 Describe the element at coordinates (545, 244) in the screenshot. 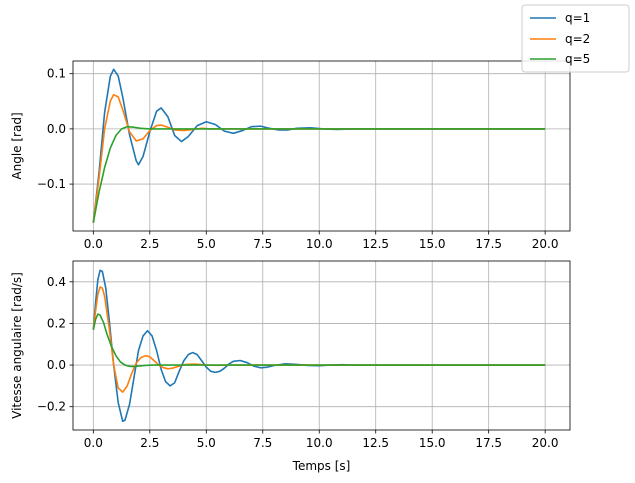

I see `angle-xtick-label: 20.0` at that location.